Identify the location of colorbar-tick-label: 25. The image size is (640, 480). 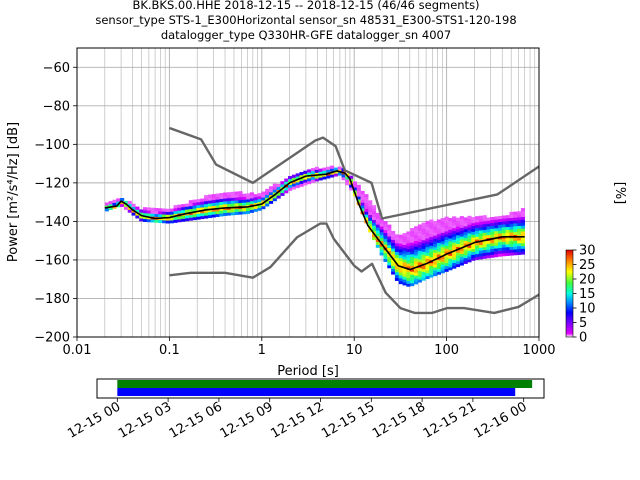
(587, 265).